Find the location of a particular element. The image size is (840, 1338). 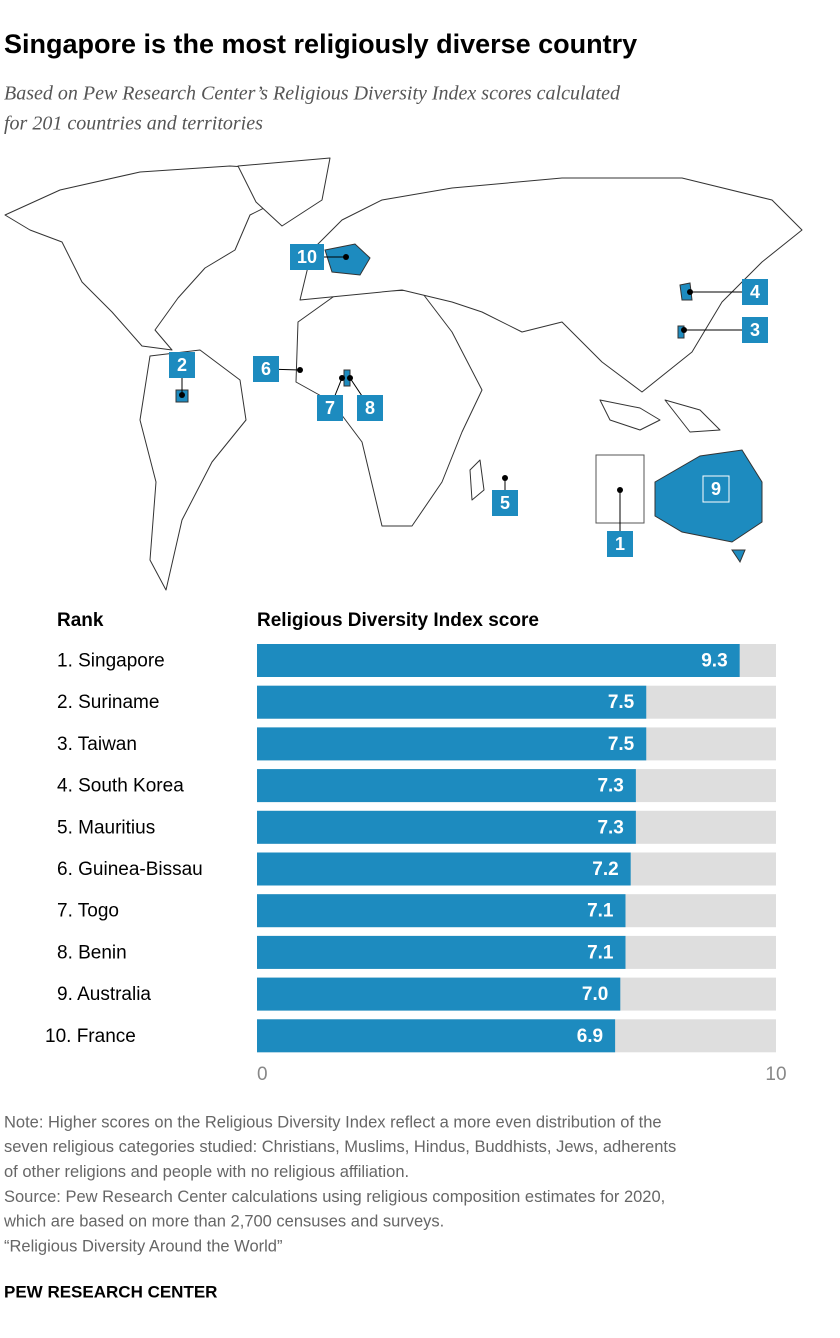

footer: PEW RESEARCH CENTER is located at coordinates (110, 1291).